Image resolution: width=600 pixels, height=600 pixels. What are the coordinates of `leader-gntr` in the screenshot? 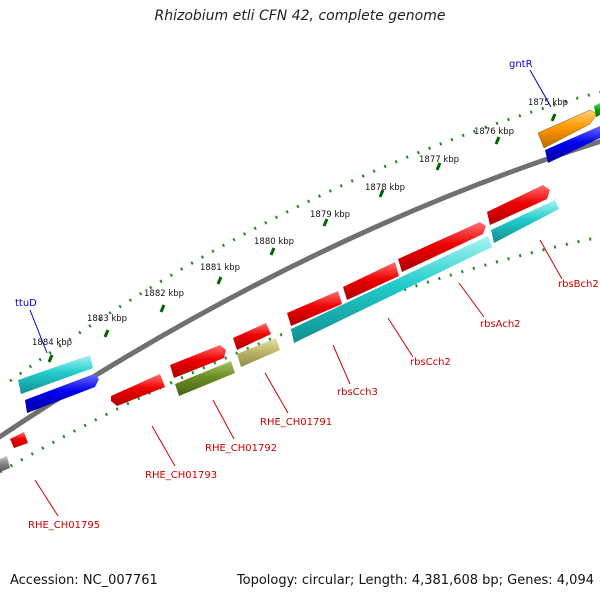 It's located at (540, 88).